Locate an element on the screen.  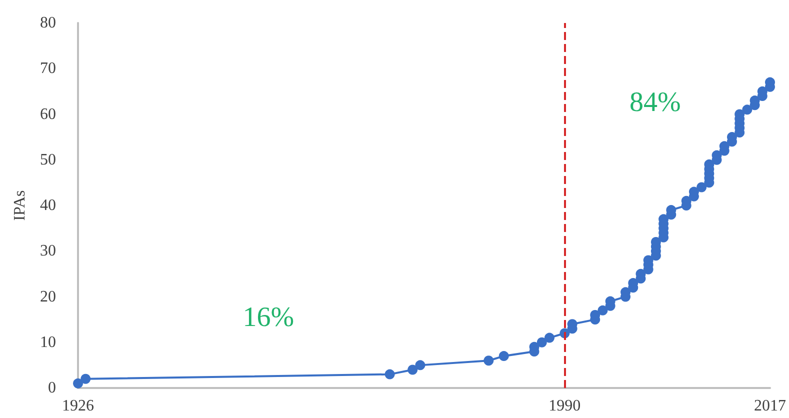
y-axis-title: IPAs is located at coordinates (20, 205).